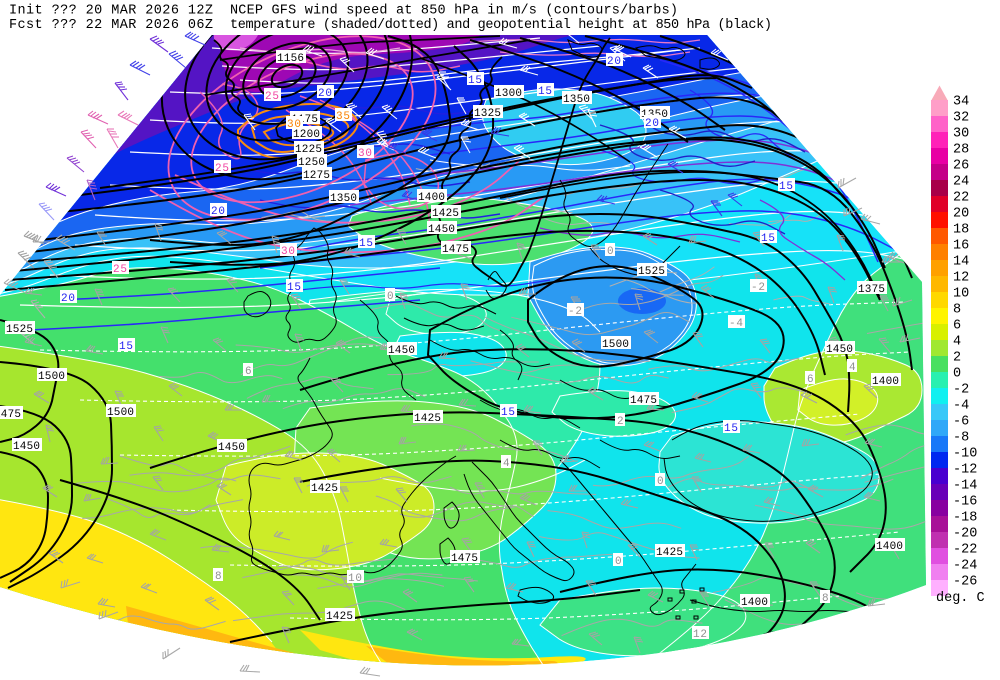 The image size is (1000, 680). Describe the element at coordinates (961, 230) in the screenshot. I see `svg-text: 18` at that location.